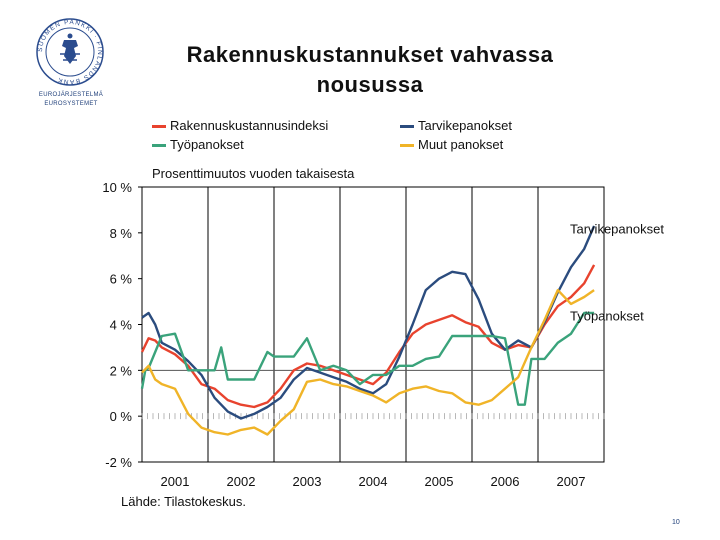 The height and width of the screenshot is (540, 720). What do you see at coordinates (71, 95) in the screenshot?
I see `logo-line-1: EUROJÄRJESTELMÄ` at bounding box center [71, 95].